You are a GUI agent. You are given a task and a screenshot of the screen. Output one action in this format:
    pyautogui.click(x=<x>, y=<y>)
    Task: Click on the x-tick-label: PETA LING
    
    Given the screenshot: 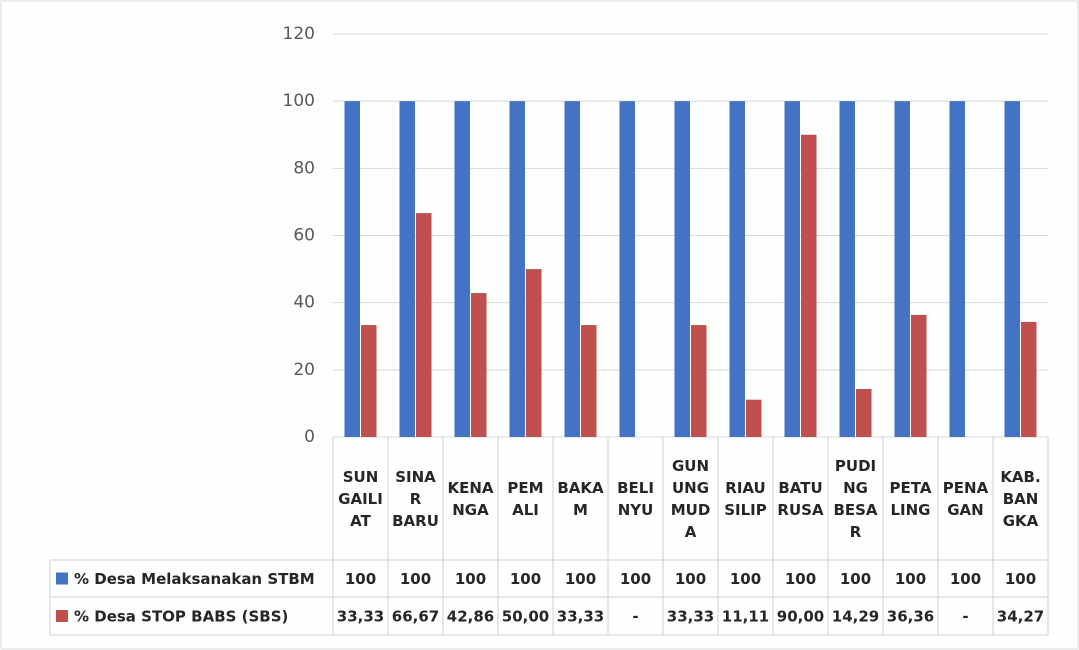 What is the action you would take?
    pyautogui.click(x=910, y=498)
    